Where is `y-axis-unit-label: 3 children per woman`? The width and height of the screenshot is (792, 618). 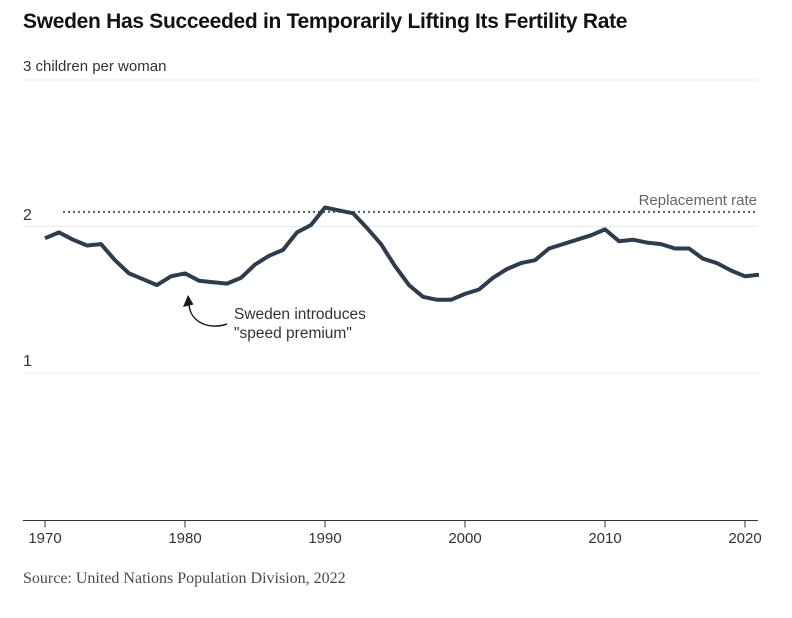
y-axis-unit-label: 3 children per woman is located at coordinates (95, 66).